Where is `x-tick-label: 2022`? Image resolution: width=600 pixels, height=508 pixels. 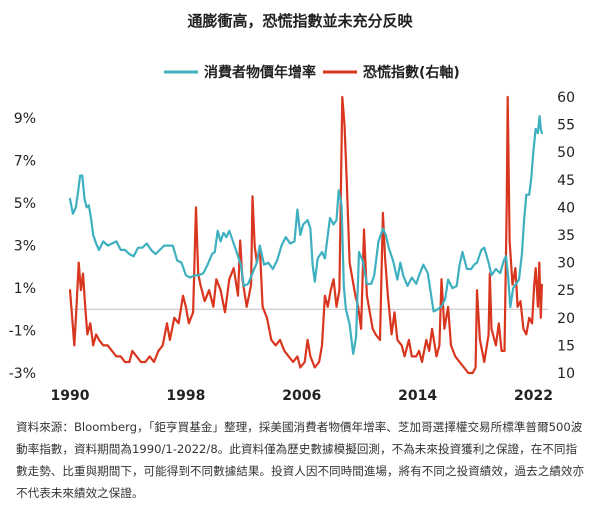 x-tick-label: 2022 is located at coordinates (533, 396).